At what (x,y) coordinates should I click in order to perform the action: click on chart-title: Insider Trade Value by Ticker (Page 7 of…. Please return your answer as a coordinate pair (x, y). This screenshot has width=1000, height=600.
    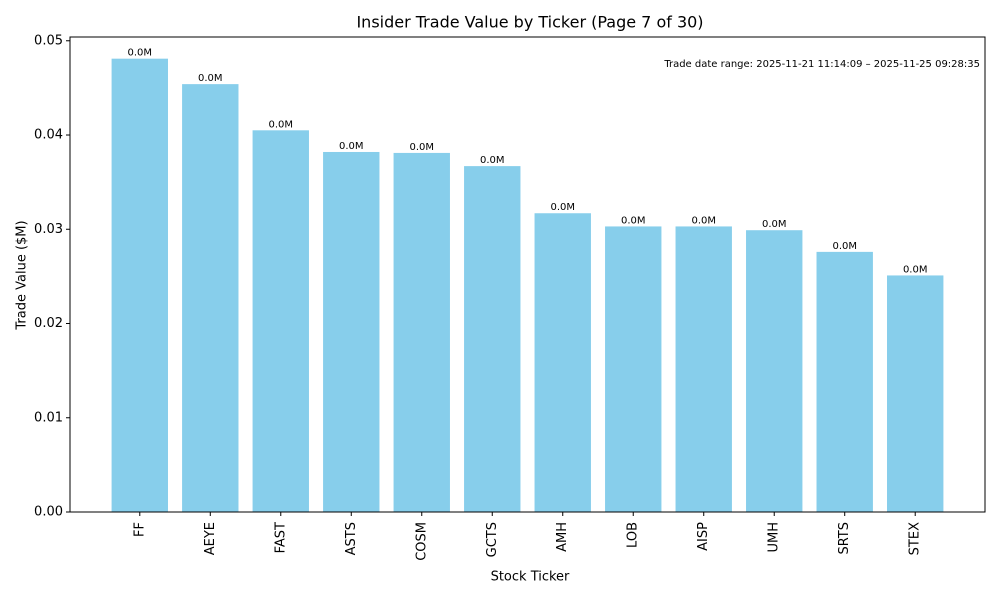
    Looking at the image, I should click on (529, 22).